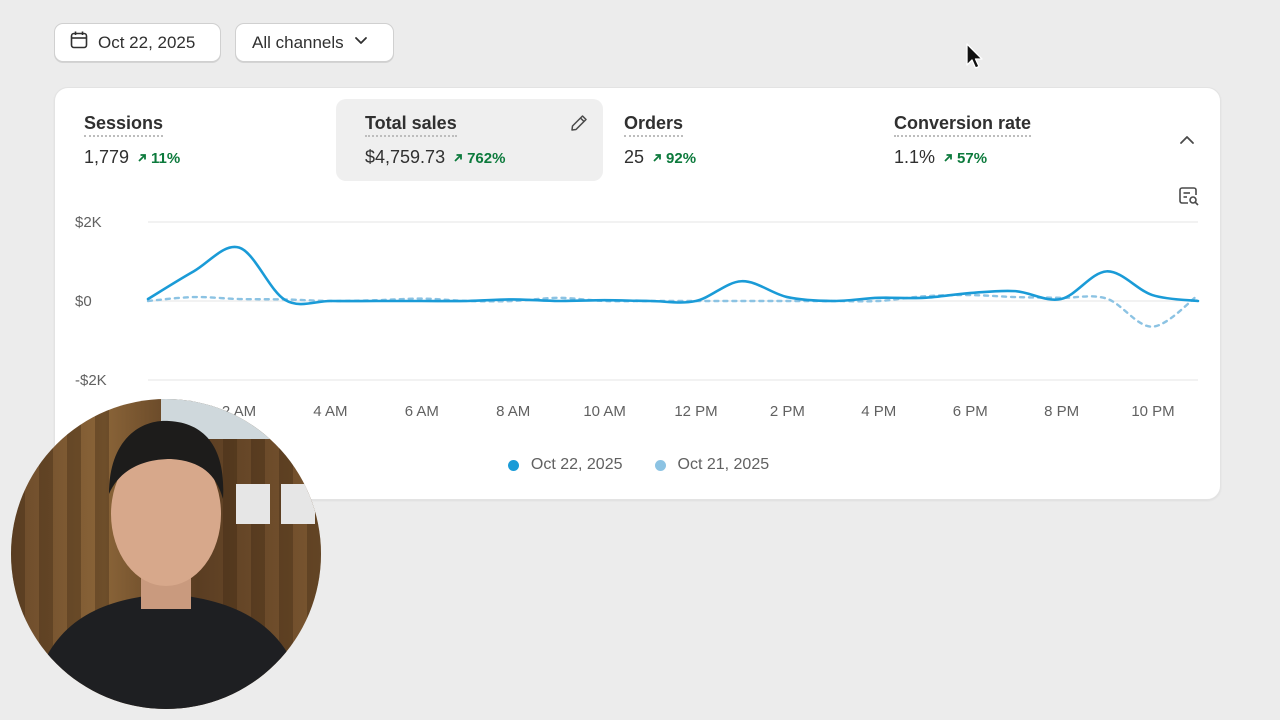 Image resolution: width=1280 pixels, height=720 pixels. I want to click on metric-change: 57%, so click(965, 158).